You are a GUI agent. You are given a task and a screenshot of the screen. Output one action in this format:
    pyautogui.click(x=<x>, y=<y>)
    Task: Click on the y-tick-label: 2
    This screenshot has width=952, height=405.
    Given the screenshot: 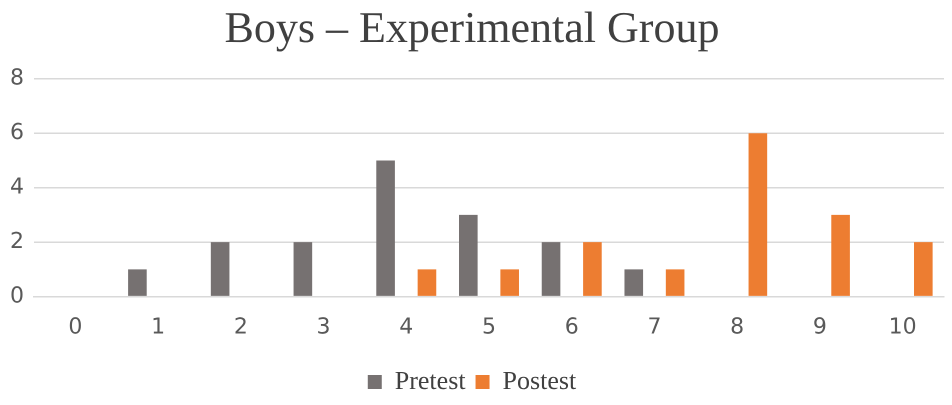 What is the action you would take?
    pyautogui.click(x=17, y=241)
    